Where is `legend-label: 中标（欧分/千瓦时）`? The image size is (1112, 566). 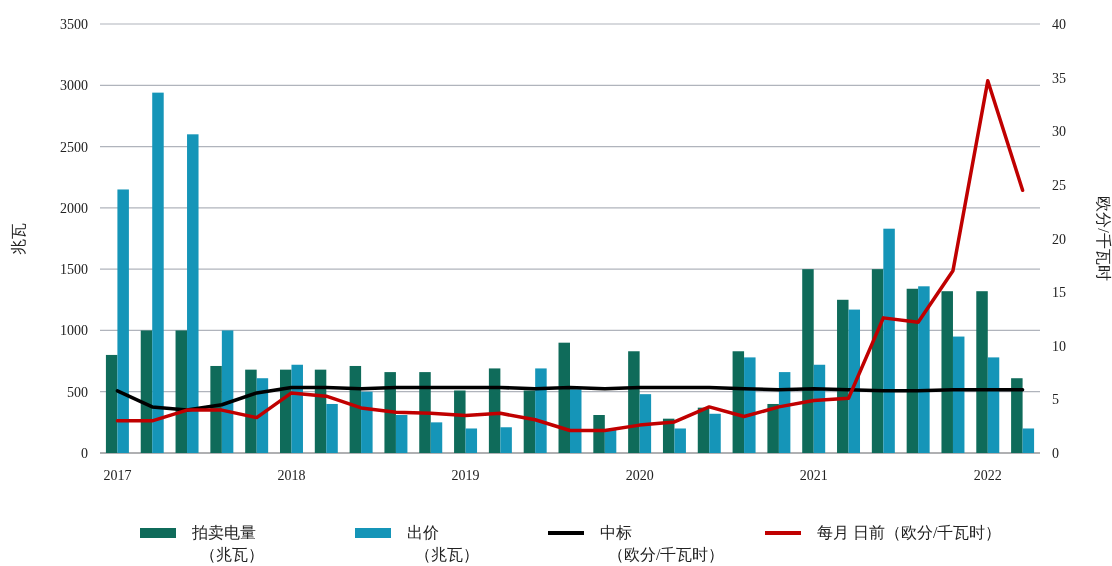
legend-label: 中标（欧分/千瓦时） is located at coordinates (662, 543).